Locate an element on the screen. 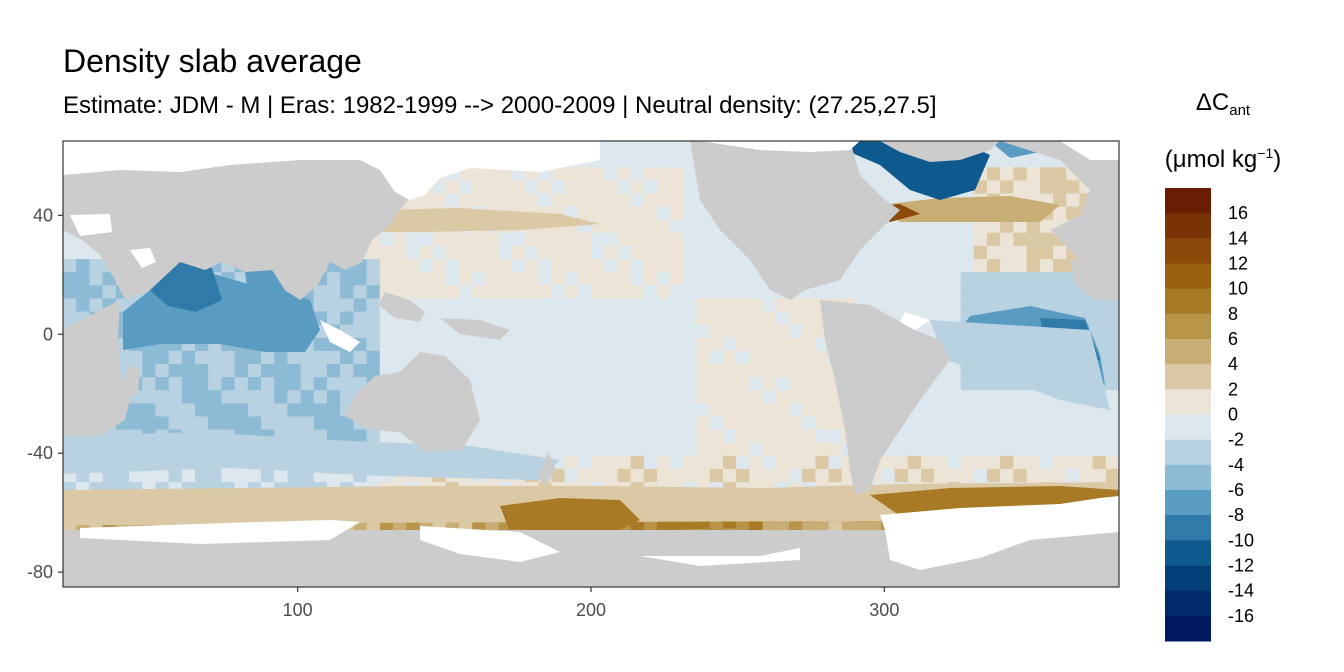 The width and height of the screenshot is (1344, 672). ice-indonesian-passage is located at coordinates (340, 336).